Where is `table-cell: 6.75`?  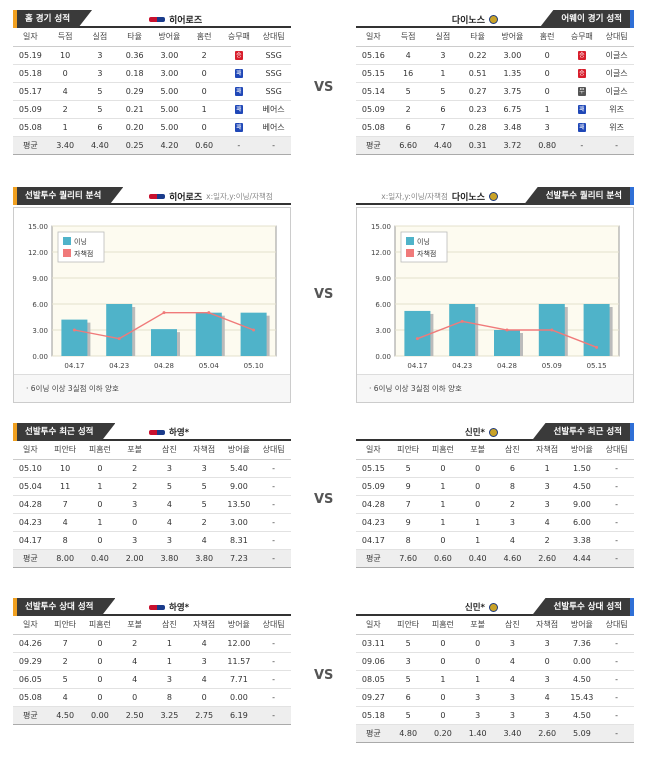 table-cell: 6.75 is located at coordinates (512, 109).